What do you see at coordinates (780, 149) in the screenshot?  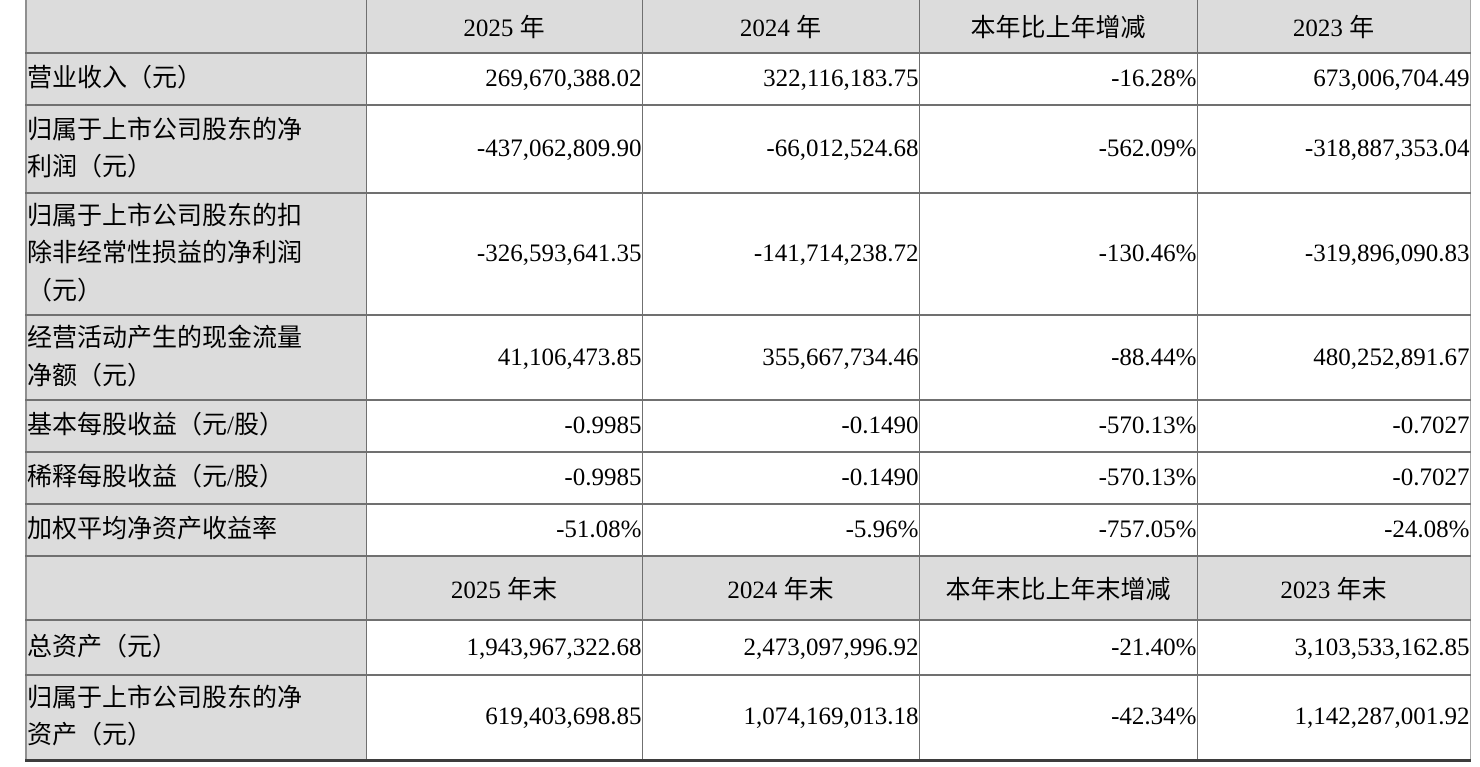 I see `value-cell-2024: -66,012,524.68` at bounding box center [780, 149].